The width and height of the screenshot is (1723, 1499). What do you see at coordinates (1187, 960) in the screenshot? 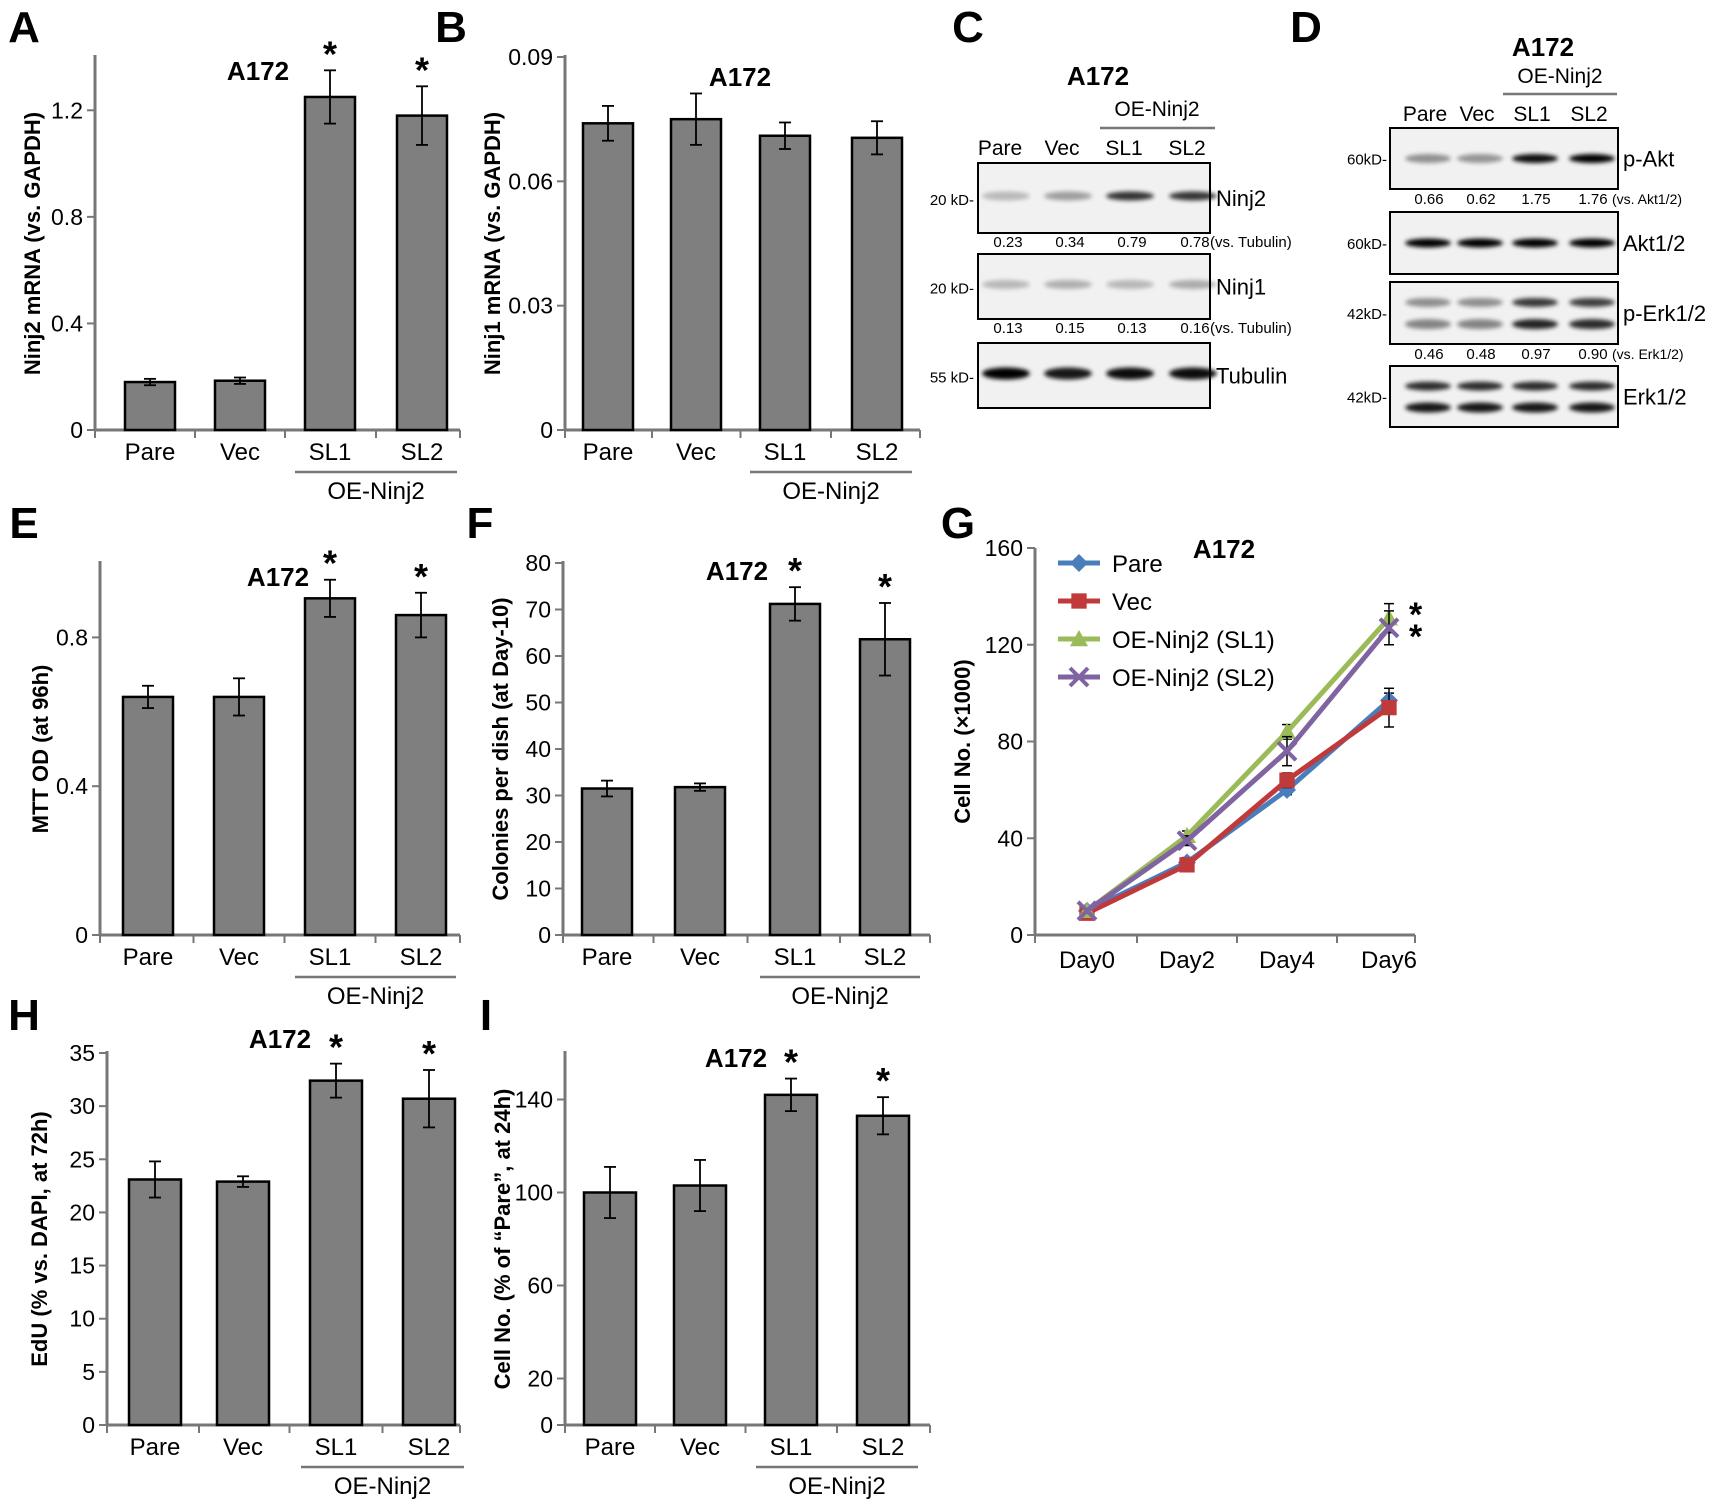
I see `x-tick-label: Day2` at bounding box center [1187, 960].